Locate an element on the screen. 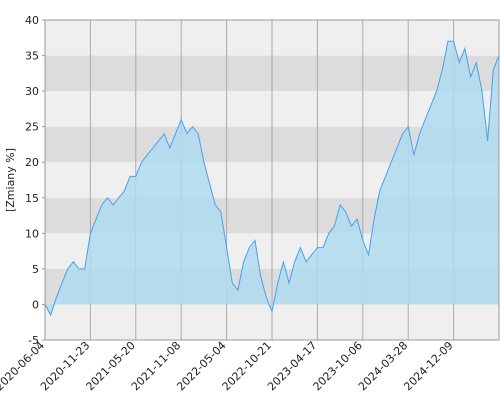 Image resolution: width=500 pixels, height=404 pixels. y-tick-label: 25 is located at coordinates (32, 127).